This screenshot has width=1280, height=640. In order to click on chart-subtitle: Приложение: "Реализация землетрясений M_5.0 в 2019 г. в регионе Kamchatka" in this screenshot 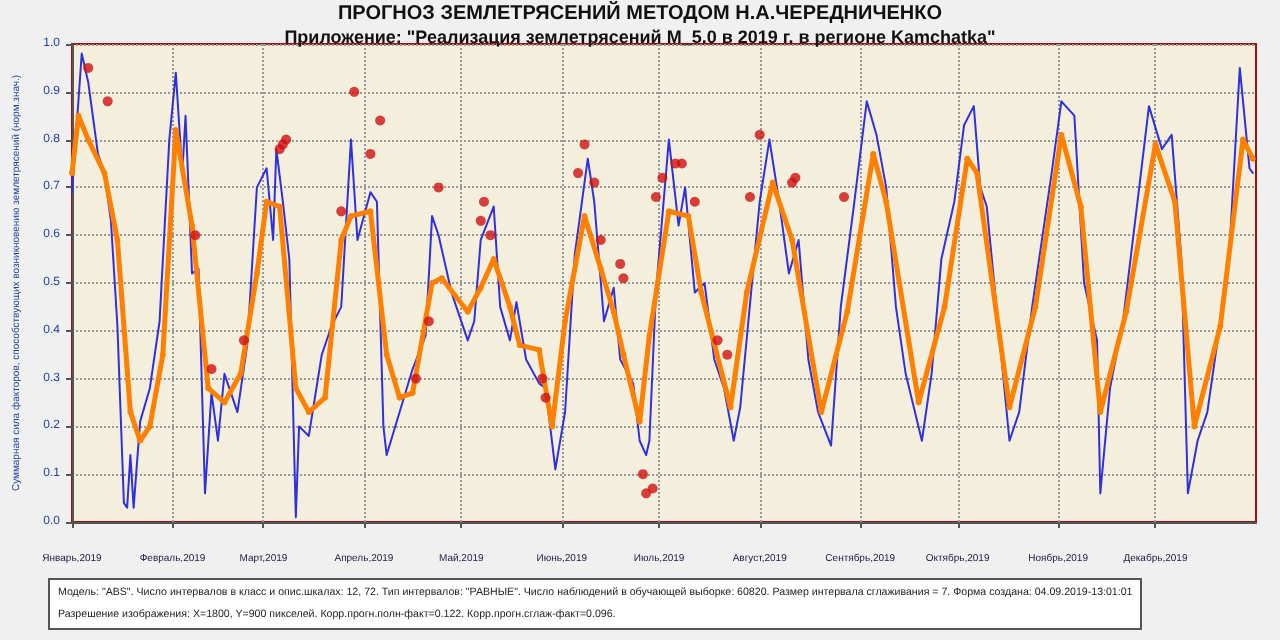, I will do `click(640, 37)`.